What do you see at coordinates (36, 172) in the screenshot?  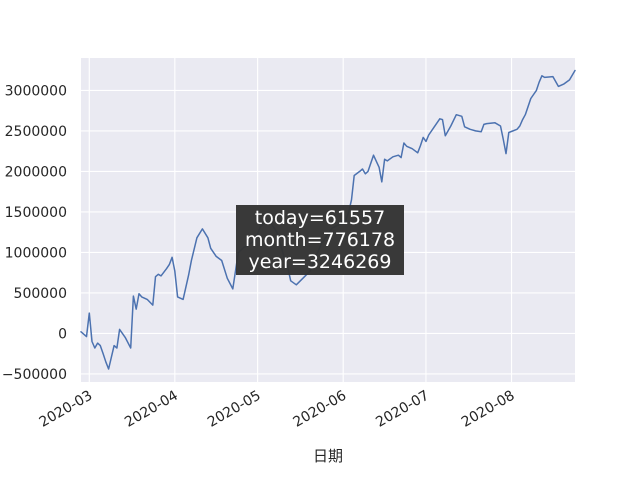 I see `y-tick-label: 2000000` at bounding box center [36, 172].